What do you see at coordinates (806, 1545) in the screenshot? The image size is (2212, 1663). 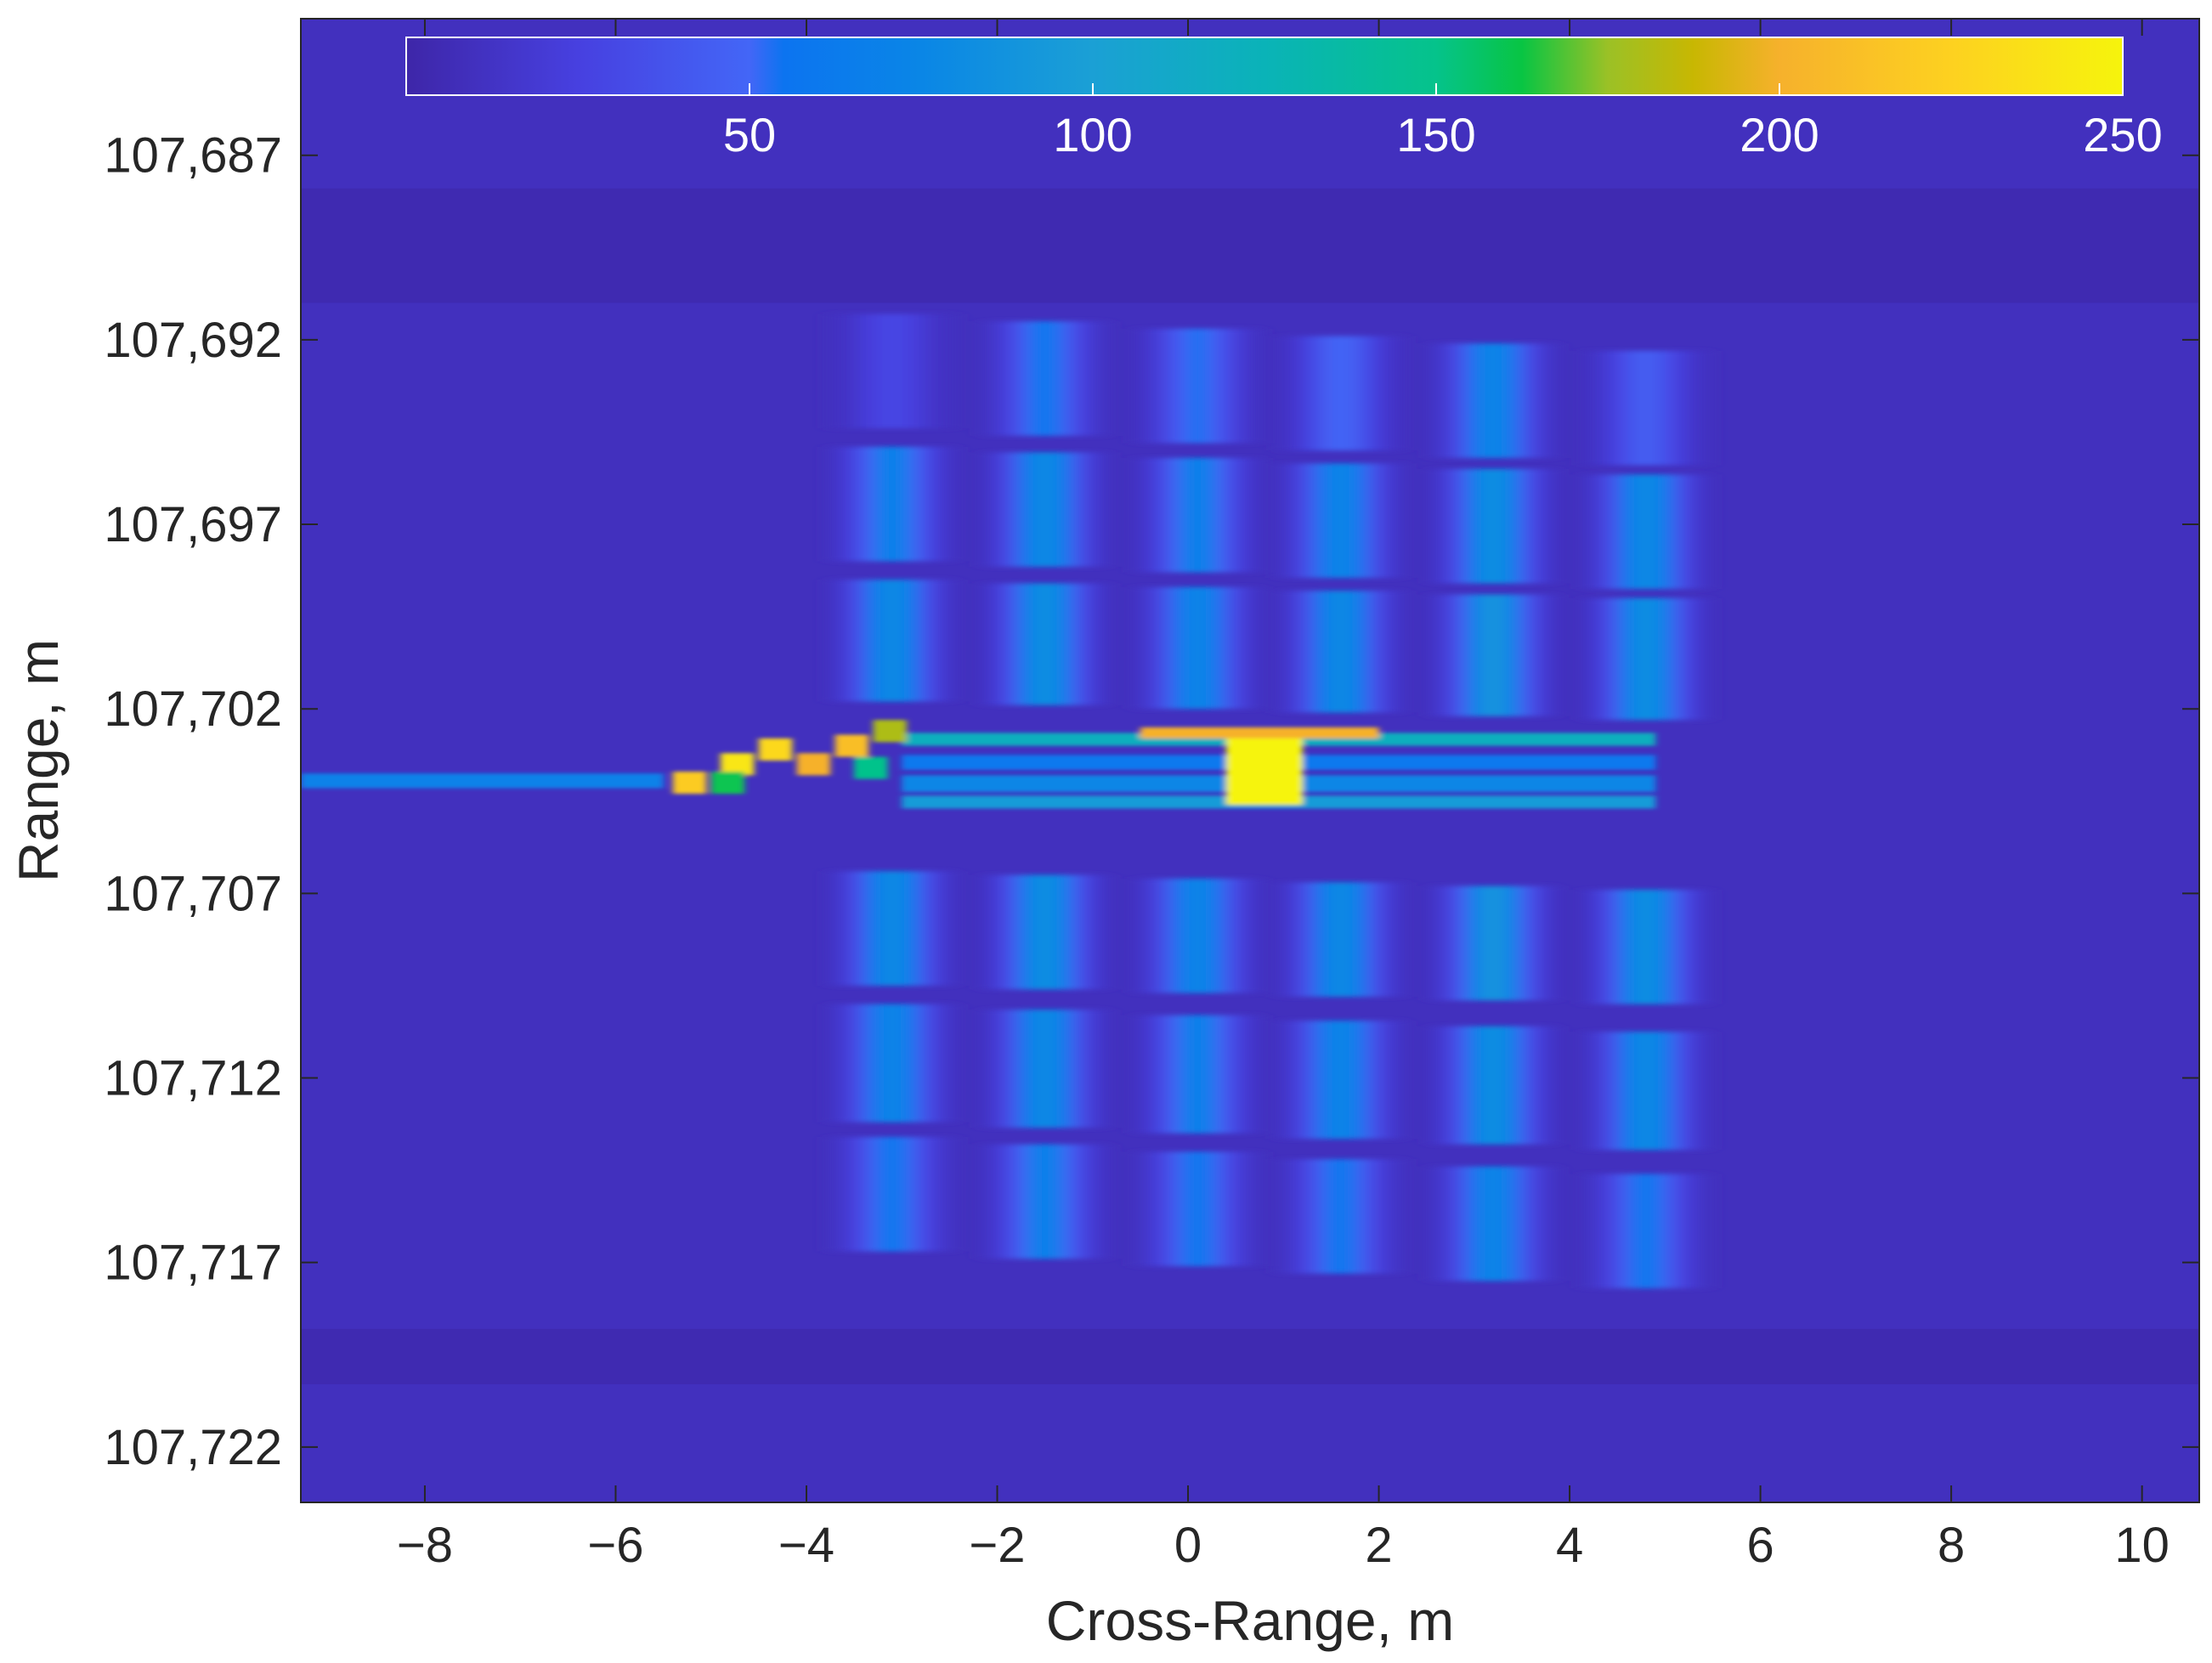 I see `x-tick-label: −4` at bounding box center [806, 1545].